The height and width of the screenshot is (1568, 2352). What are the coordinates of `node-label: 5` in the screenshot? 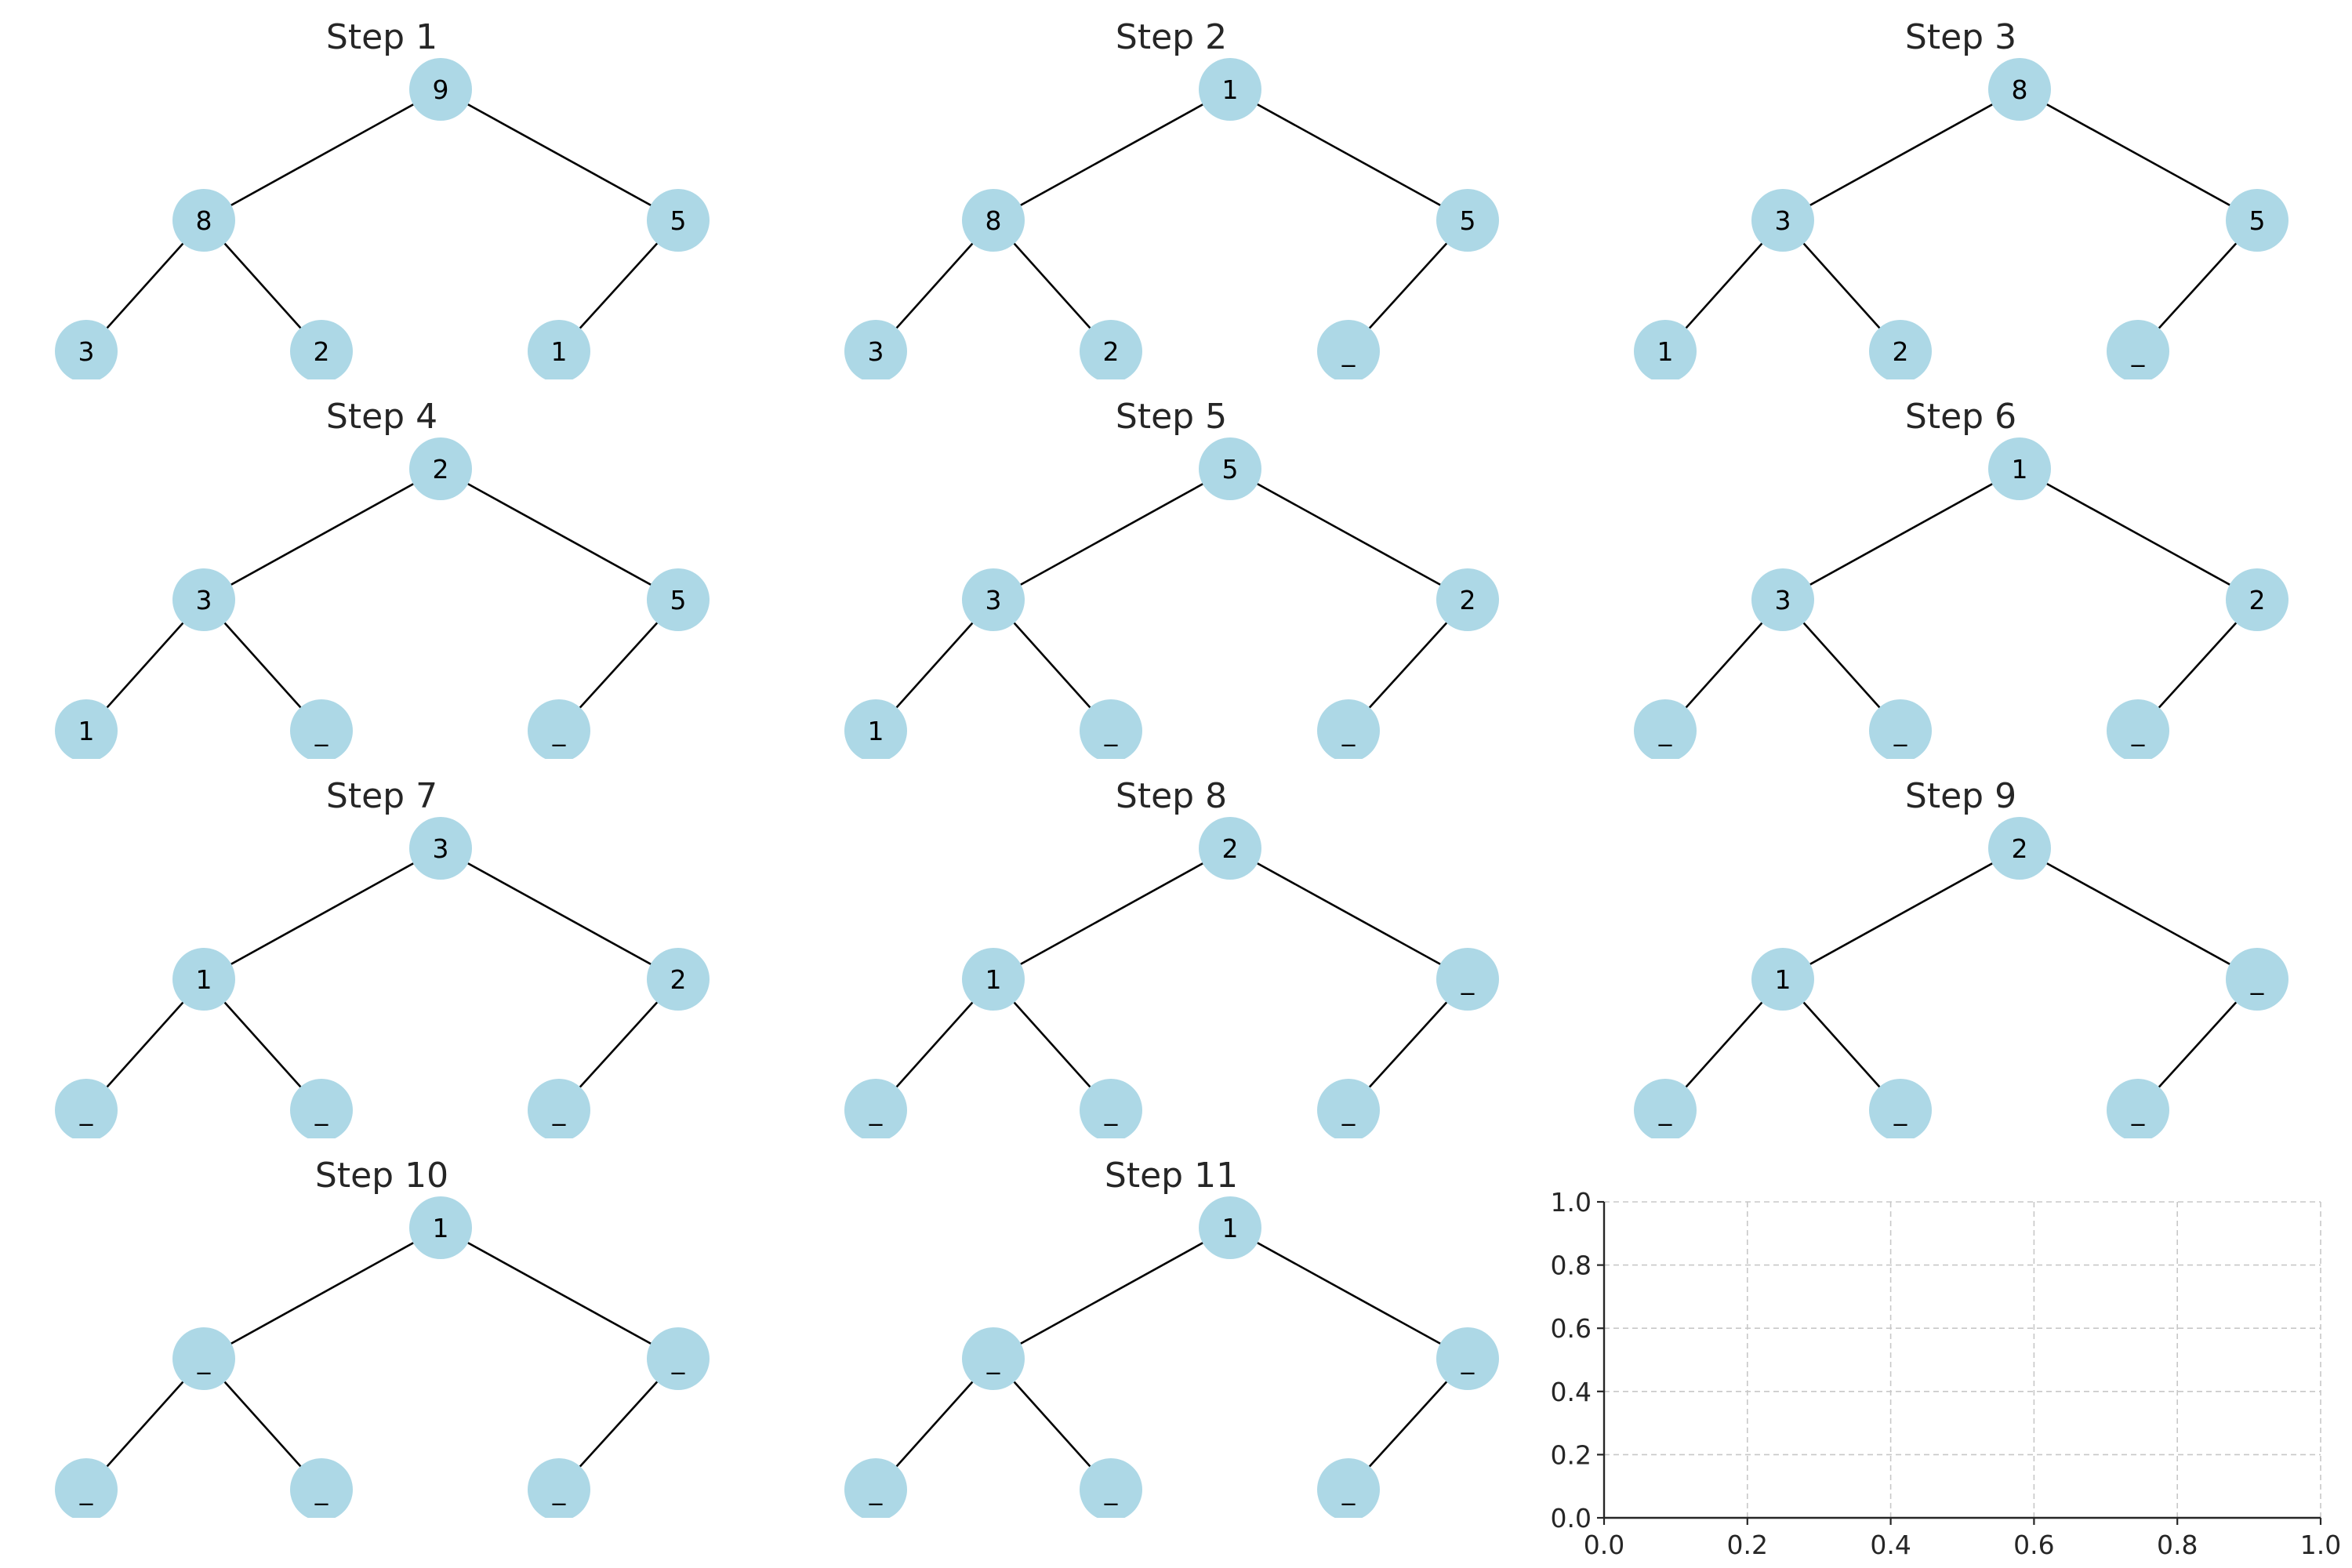 It's located at (1230, 469).